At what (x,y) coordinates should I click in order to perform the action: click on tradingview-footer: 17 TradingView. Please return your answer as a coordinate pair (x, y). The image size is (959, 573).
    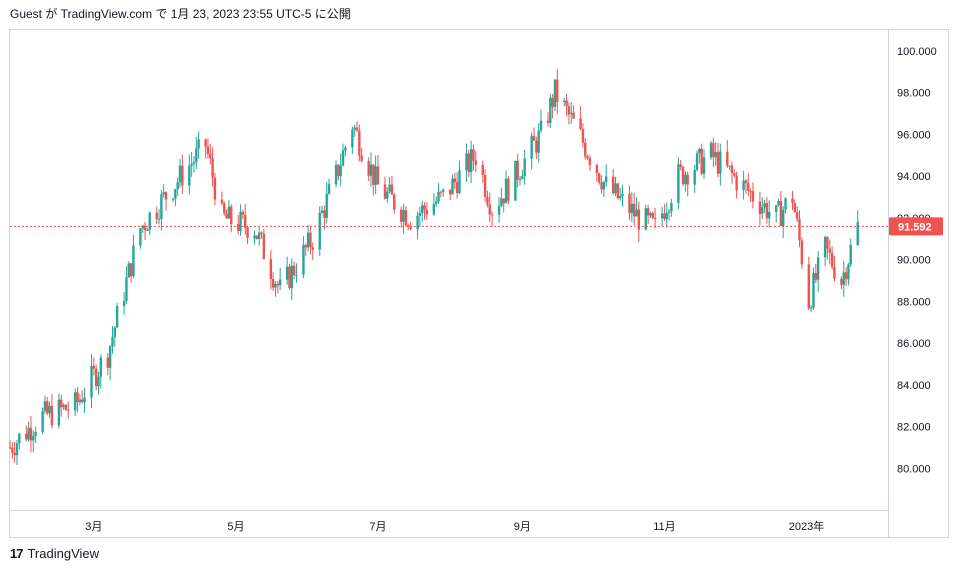
    Looking at the image, I should click on (54, 553).